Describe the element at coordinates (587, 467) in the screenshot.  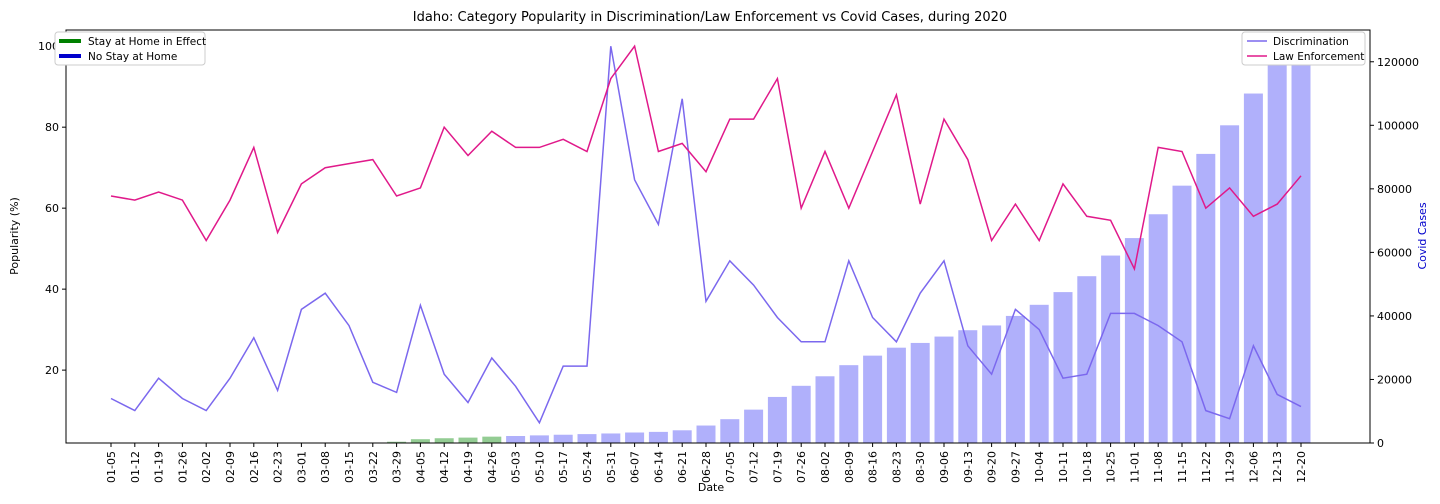
I see `x-tick-label: 05-24` at that location.